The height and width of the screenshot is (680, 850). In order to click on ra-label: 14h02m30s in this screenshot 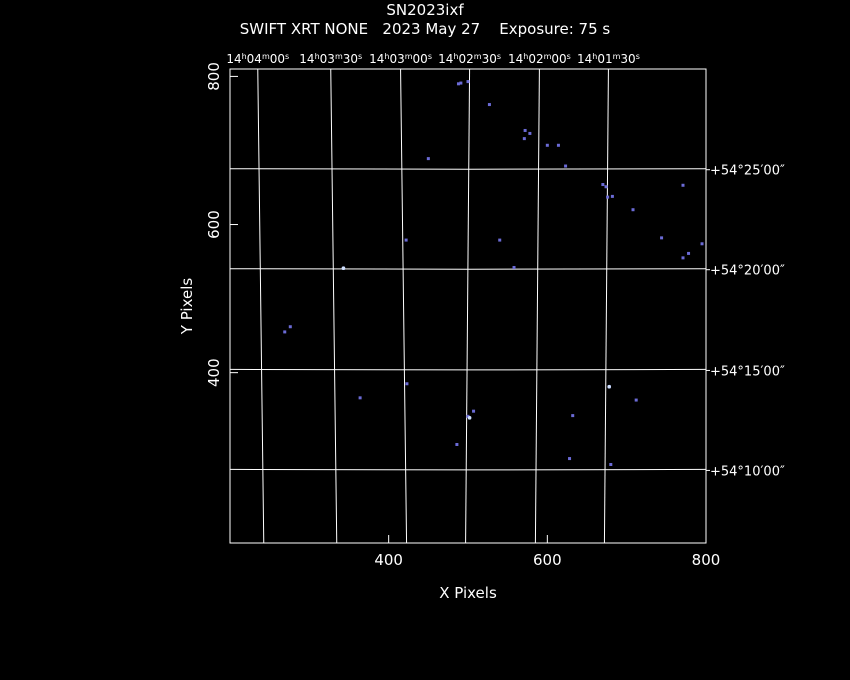, I will do `click(469, 59)`.